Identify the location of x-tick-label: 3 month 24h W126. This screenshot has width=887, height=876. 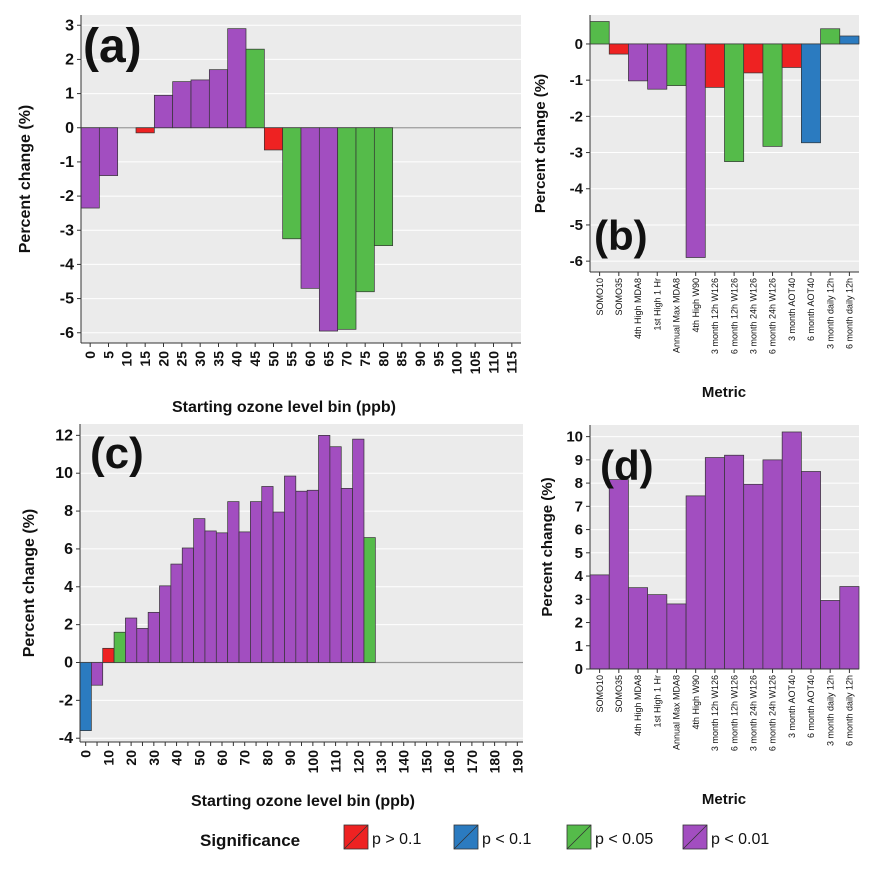
(753, 713).